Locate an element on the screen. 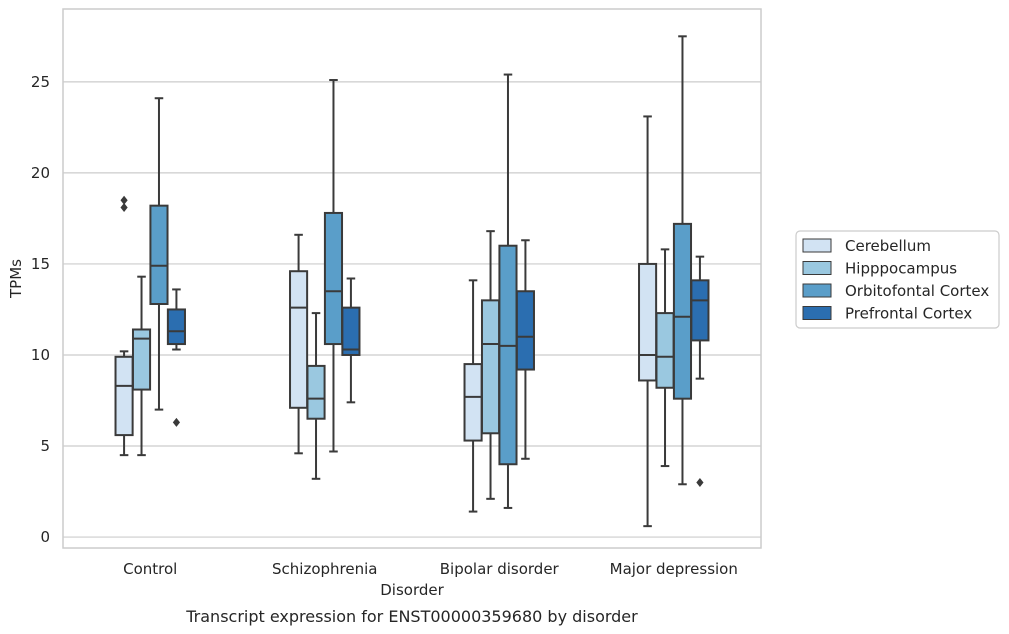 This screenshot has height=634, width=1009. legend-label: Orbitofontal Cortex is located at coordinates (917, 291).